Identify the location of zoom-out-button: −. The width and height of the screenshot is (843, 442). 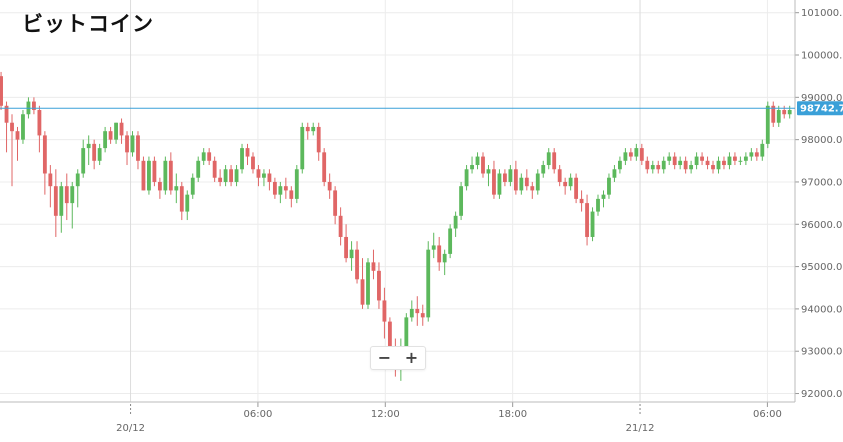
(384, 357).